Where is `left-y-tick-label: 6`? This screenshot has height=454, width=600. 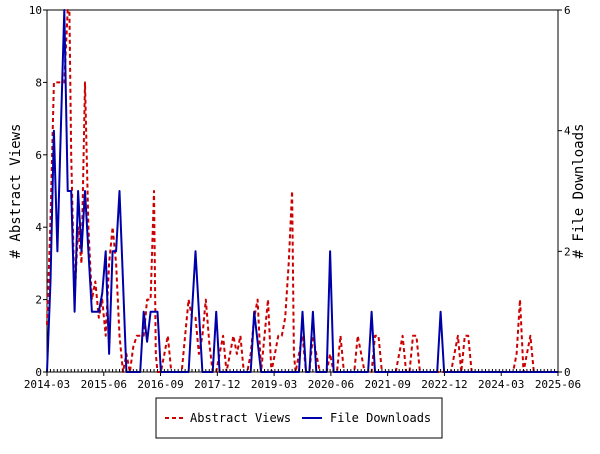
left-y-tick-label: 6 is located at coordinates (38, 155).